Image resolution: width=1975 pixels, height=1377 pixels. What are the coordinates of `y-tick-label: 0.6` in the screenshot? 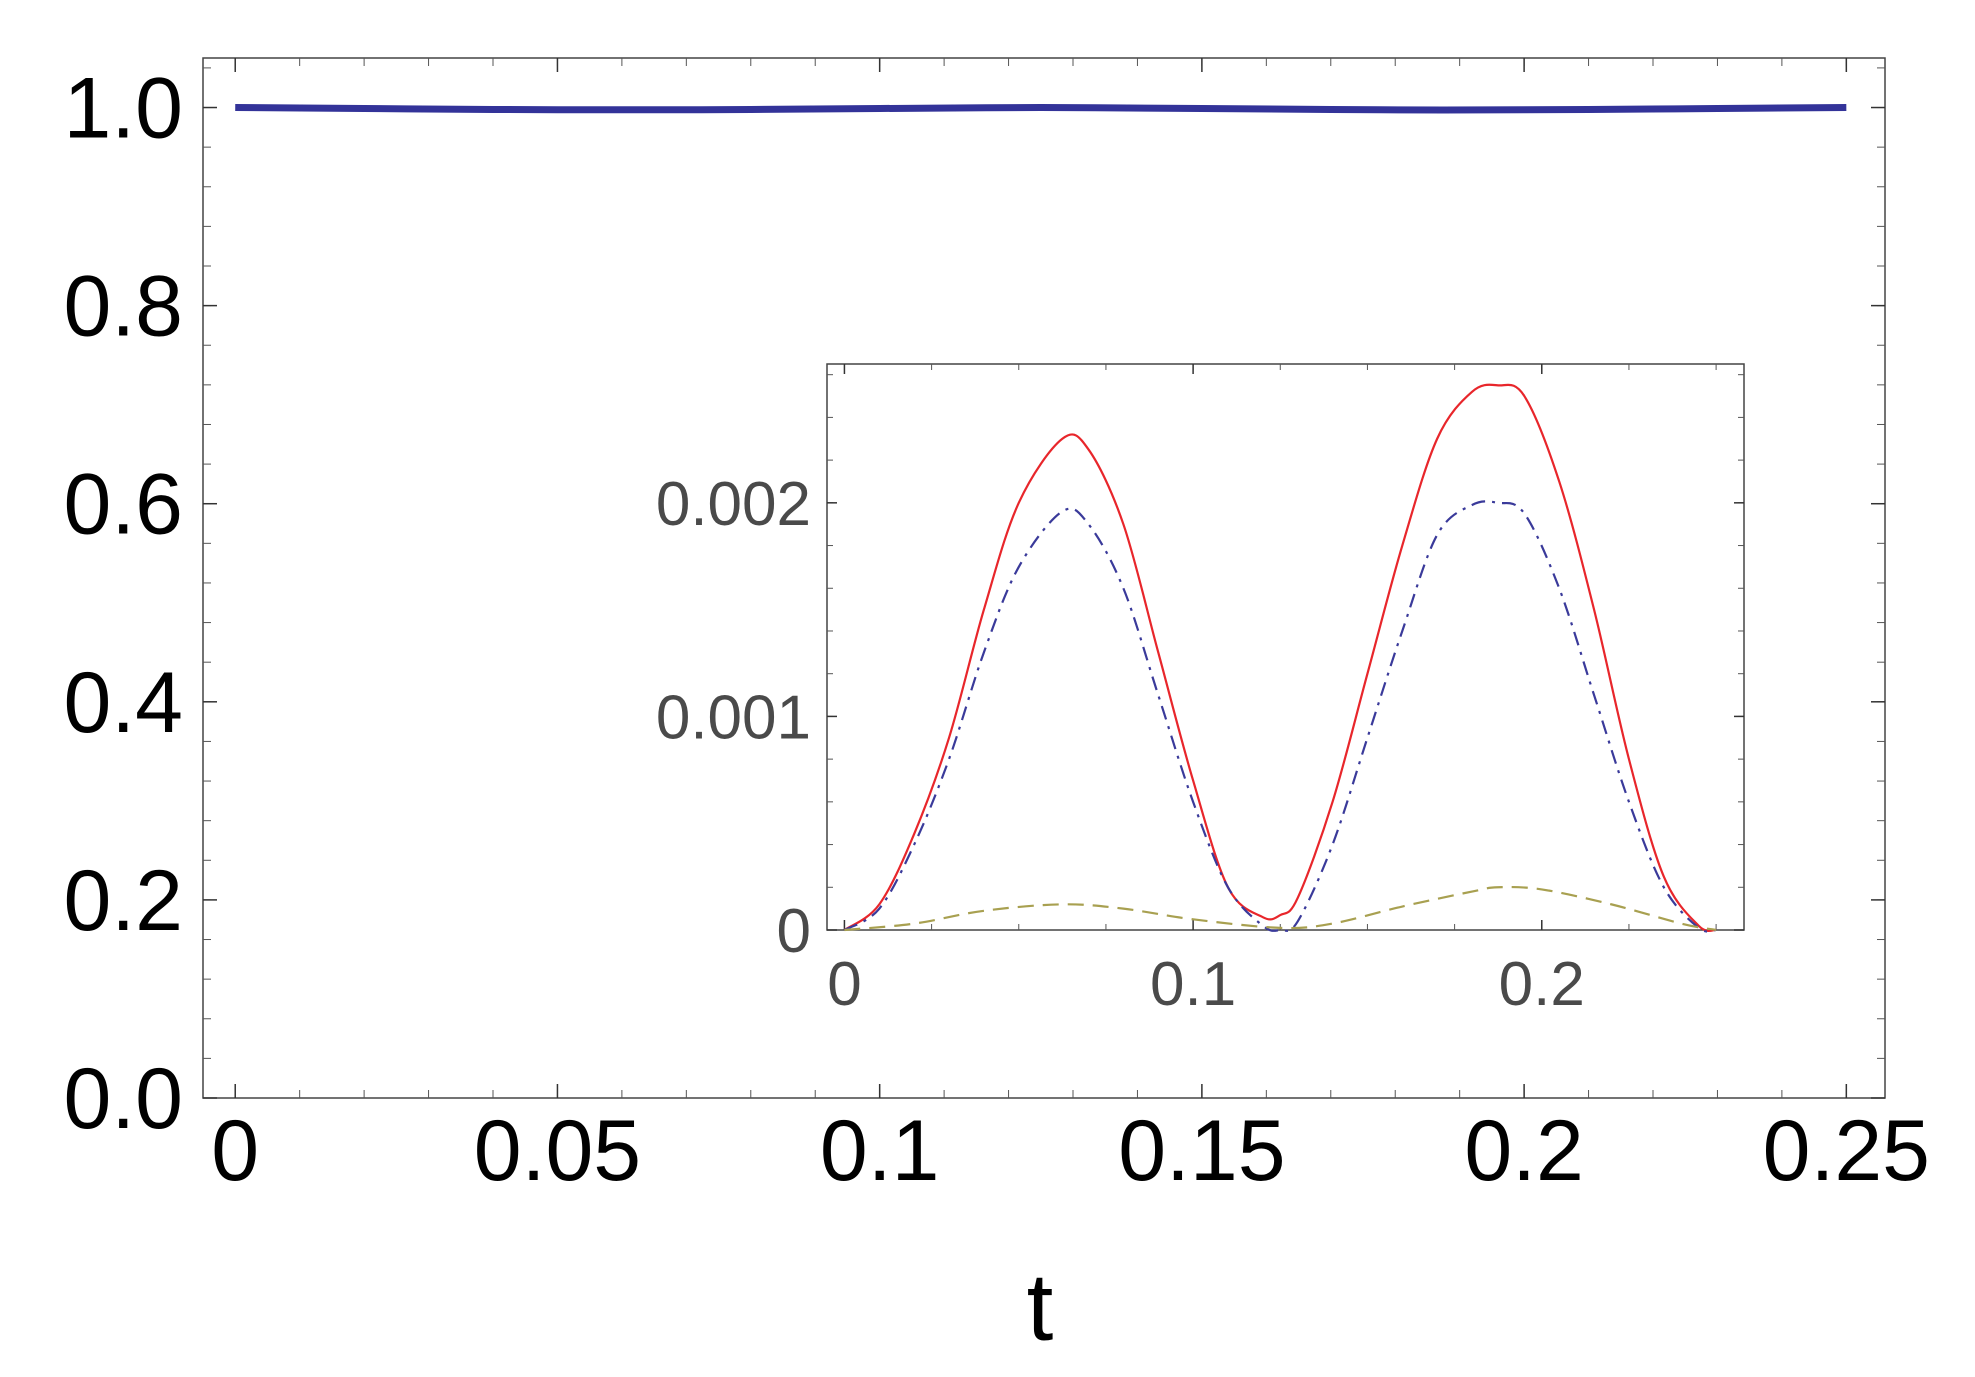 It's located at (123, 505).